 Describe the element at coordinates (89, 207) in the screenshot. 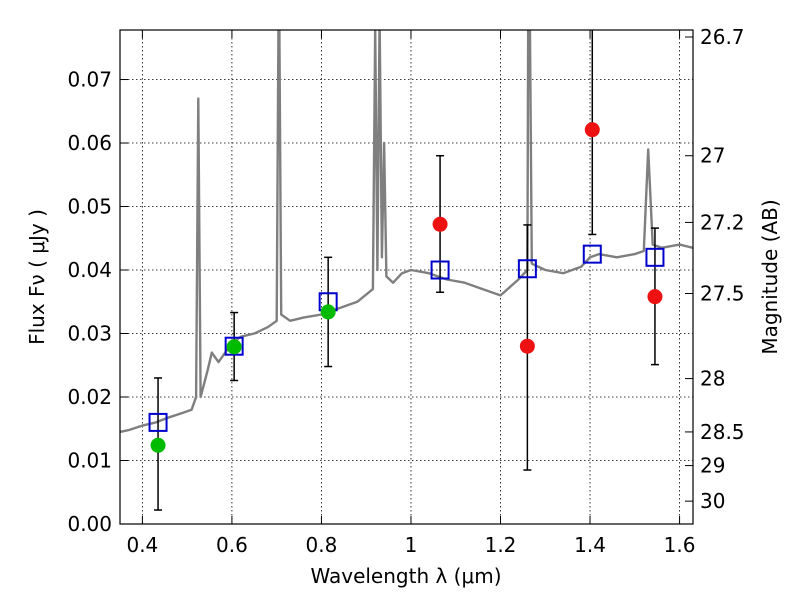

I see `y-tick-label: 0.05` at that location.